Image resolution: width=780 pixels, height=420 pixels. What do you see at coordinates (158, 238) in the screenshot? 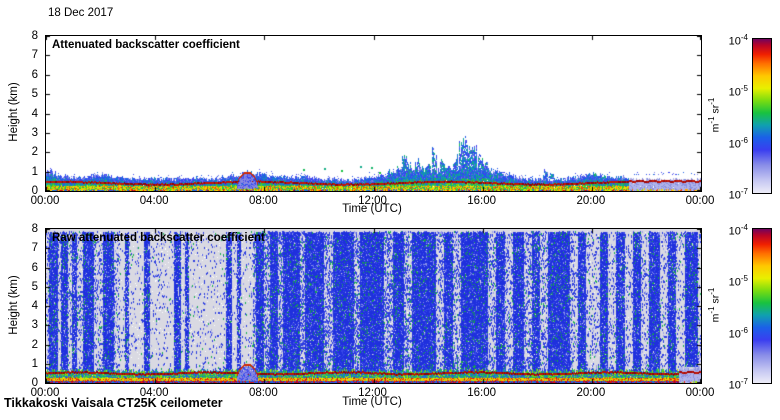
I see `raw-panel-title: Raw attenuated backscatter coefficient` at bounding box center [158, 238].